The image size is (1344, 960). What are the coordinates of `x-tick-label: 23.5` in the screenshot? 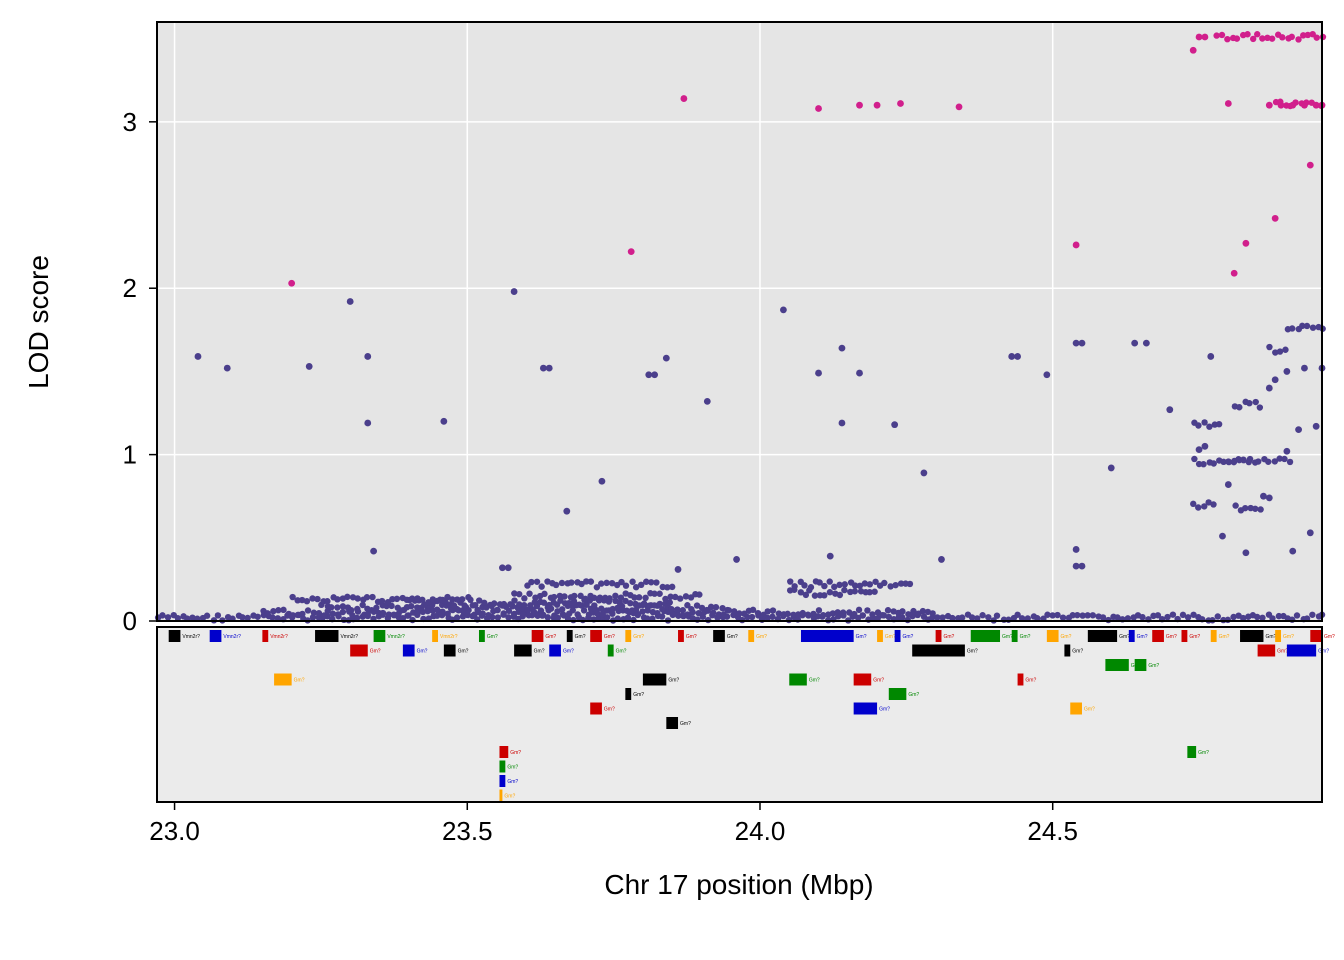 It's located at (467, 831).